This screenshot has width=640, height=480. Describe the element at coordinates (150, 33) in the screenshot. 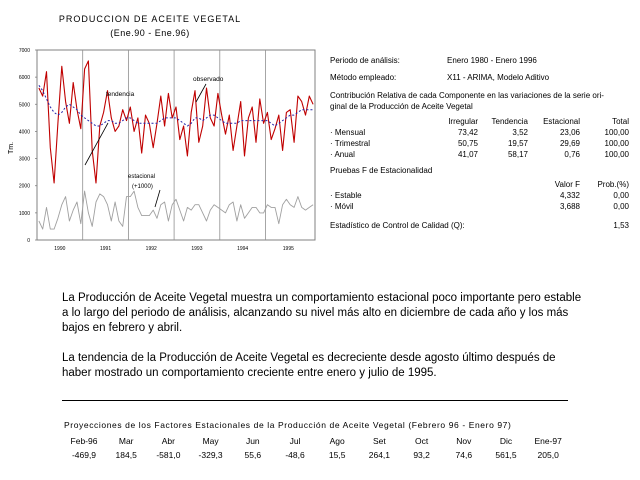

I see `chart-subtitle: (Ene.90 - Ene.96)` at that location.